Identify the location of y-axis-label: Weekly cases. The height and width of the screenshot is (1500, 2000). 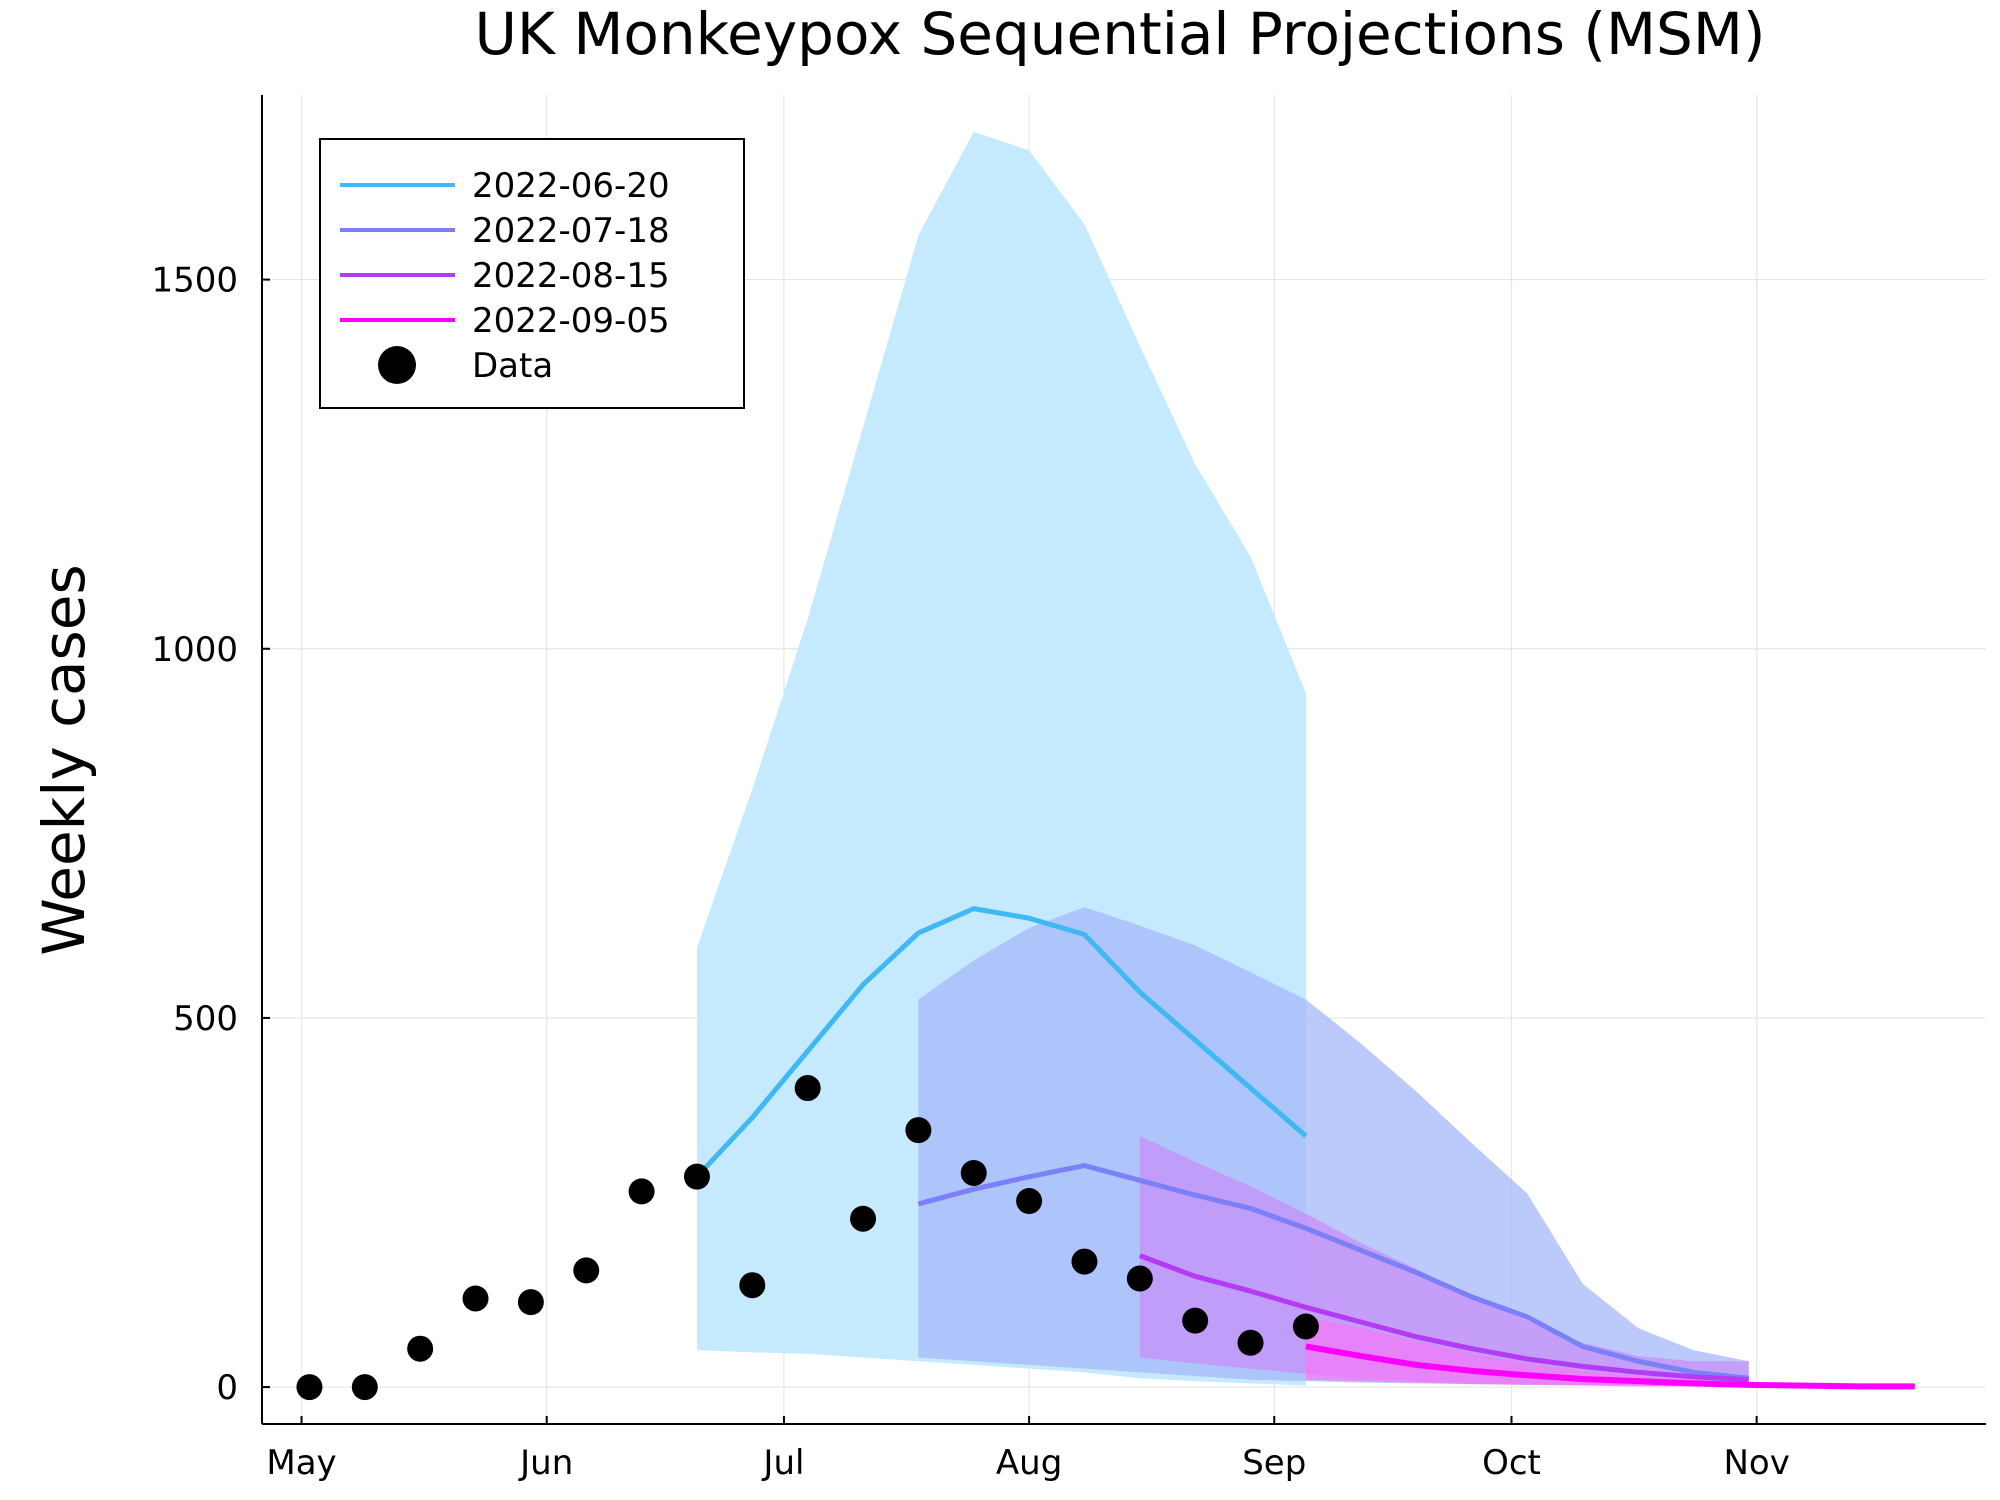
(64, 759).